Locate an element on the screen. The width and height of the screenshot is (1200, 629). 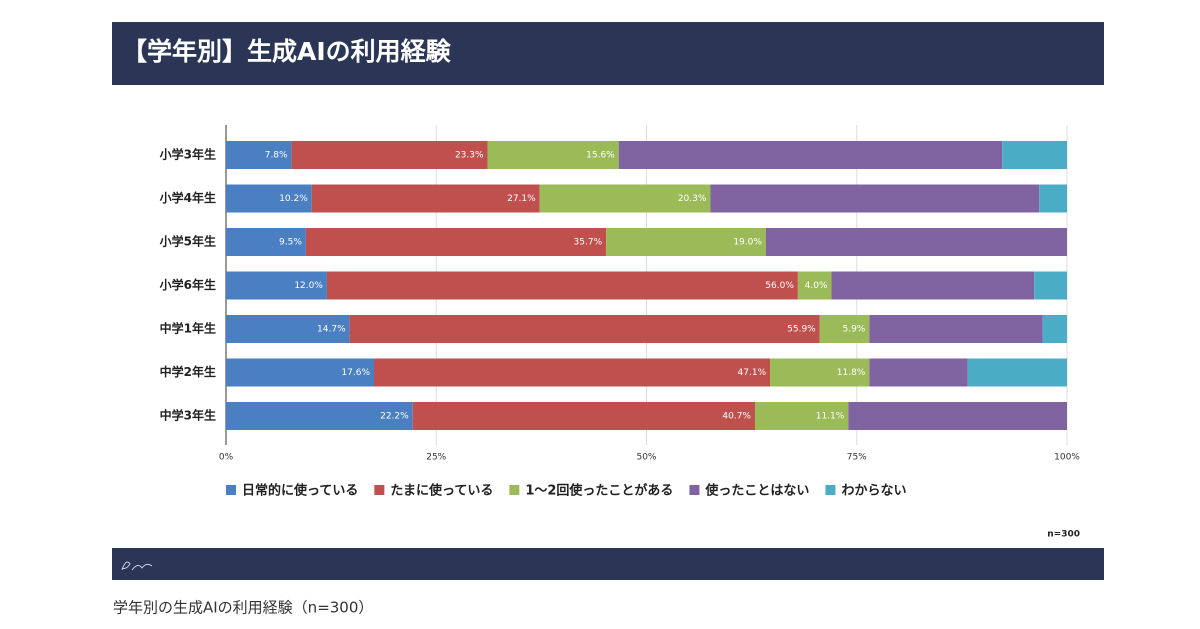
x-tick-label: 100% is located at coordinates (1067, 458).